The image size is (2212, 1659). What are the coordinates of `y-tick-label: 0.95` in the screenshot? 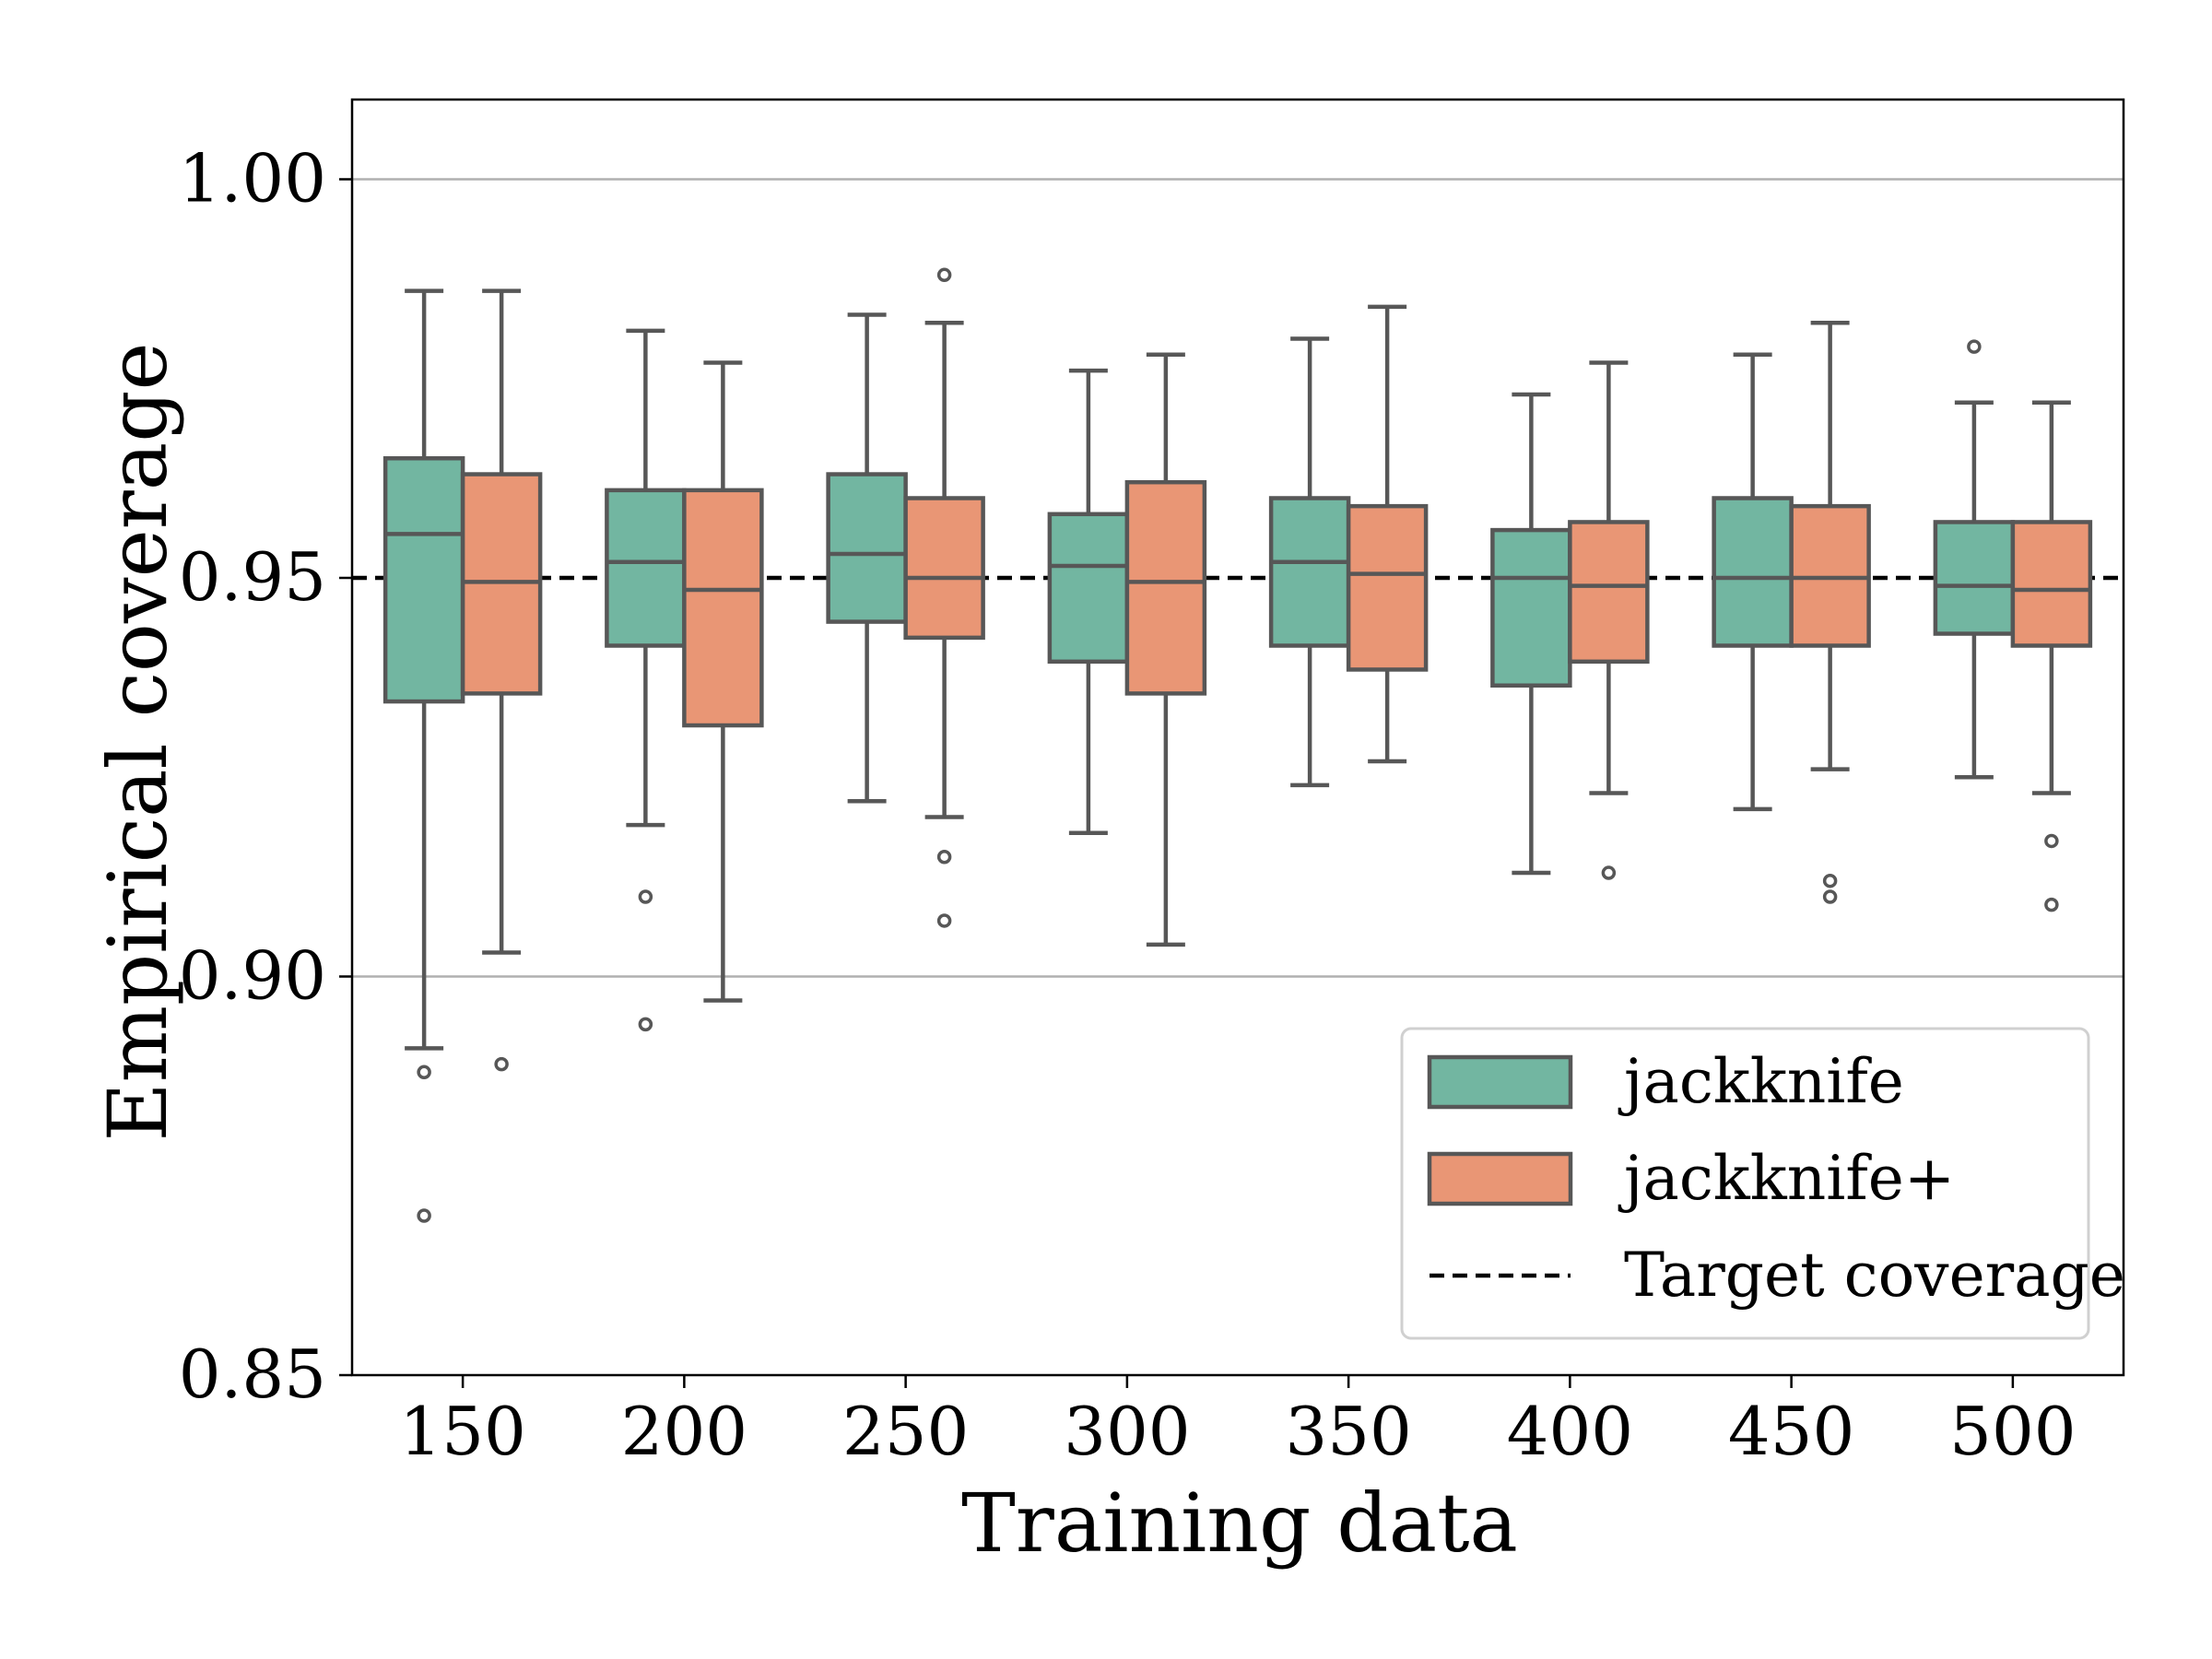 It's located at (252, 577).